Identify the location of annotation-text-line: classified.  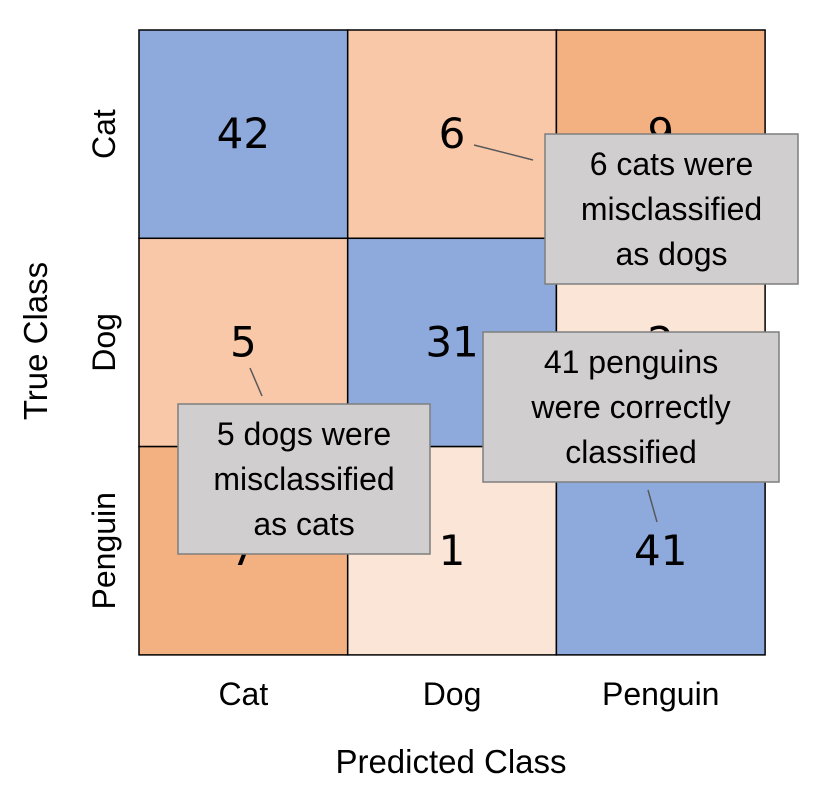
(631, 452).